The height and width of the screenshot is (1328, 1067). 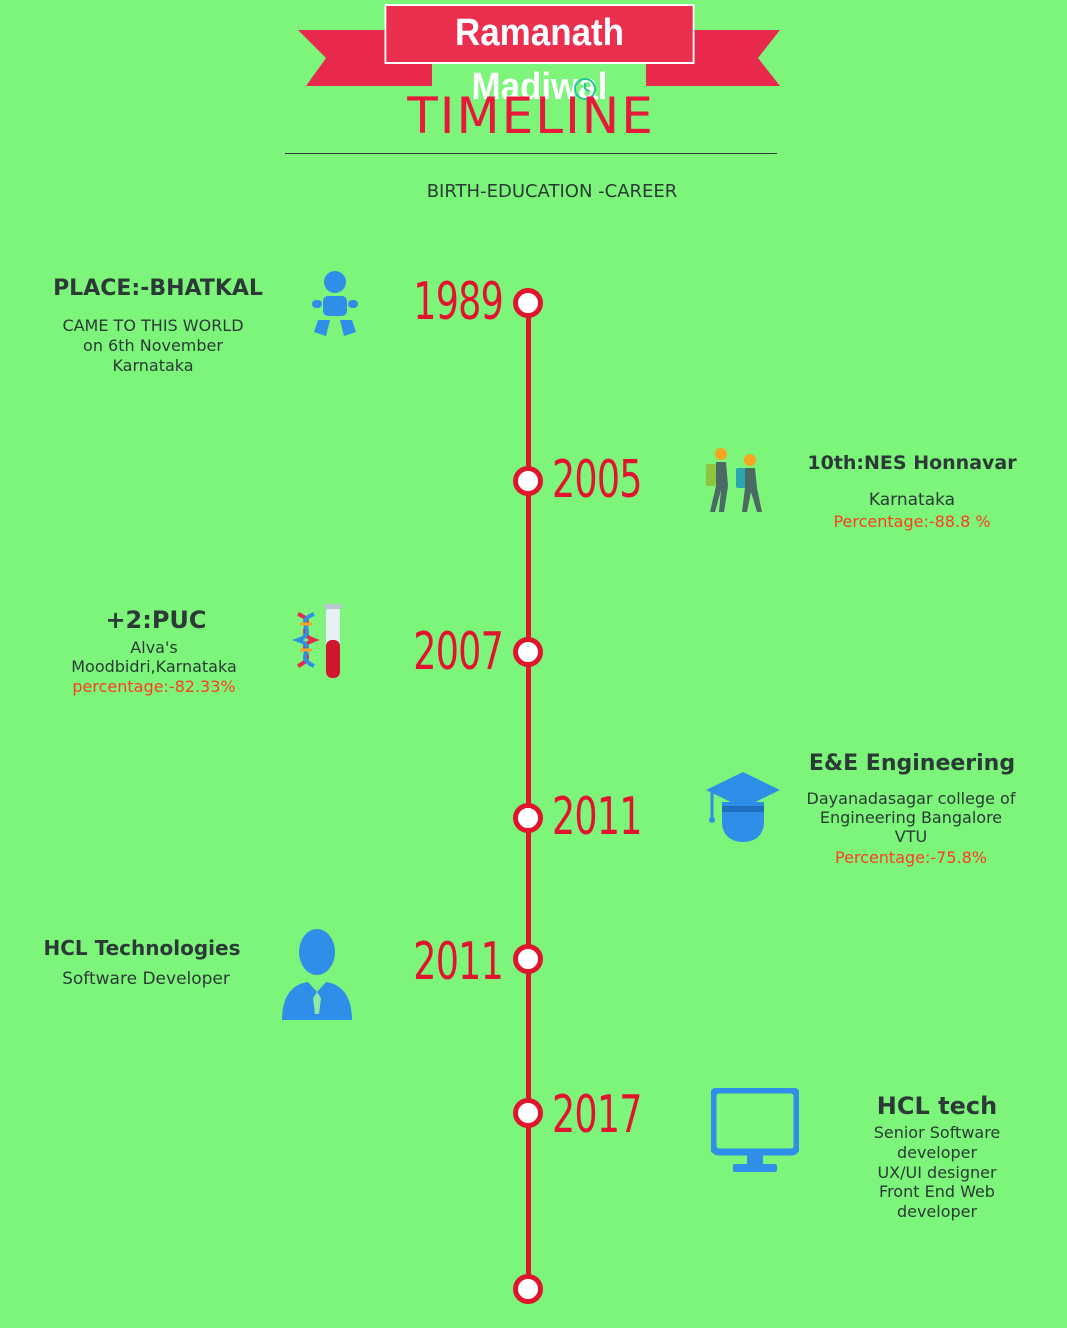 What do you see at coordinates (912, 463) in the screenshot?
I see `event-heading: 10th:NES Honnavar` at bounding box center [912, 463].